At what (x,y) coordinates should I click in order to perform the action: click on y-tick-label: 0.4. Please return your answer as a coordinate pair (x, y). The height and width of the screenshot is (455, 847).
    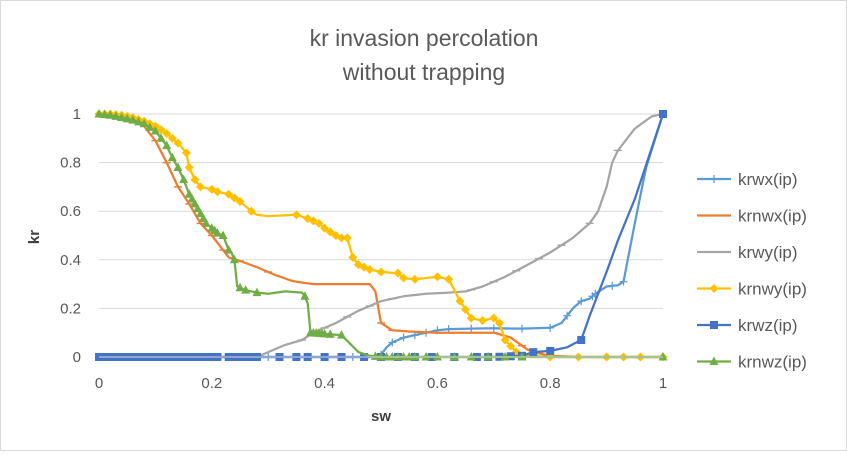
    Looking at the image, I should click on (70, 260).